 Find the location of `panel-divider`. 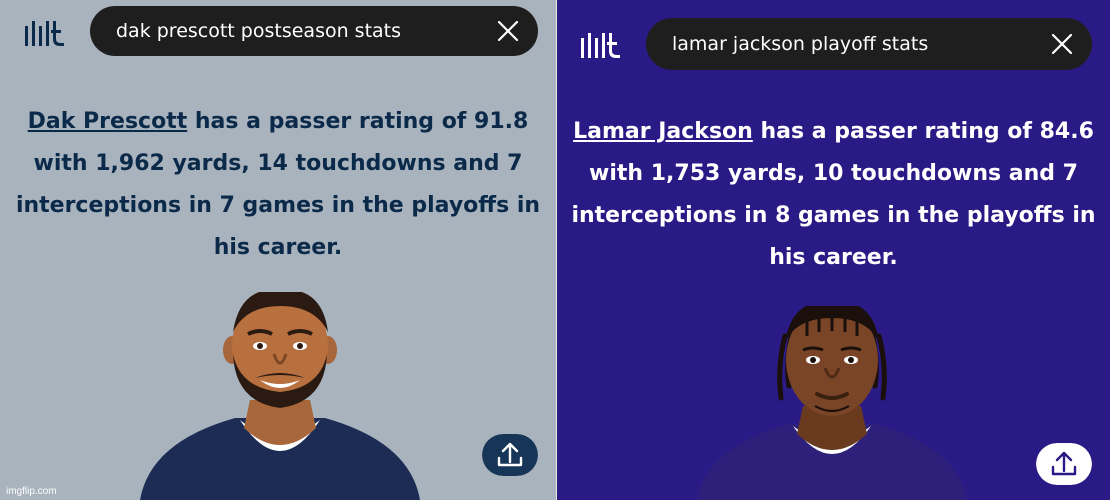

panel-divider is located at coordinates (556, 250).